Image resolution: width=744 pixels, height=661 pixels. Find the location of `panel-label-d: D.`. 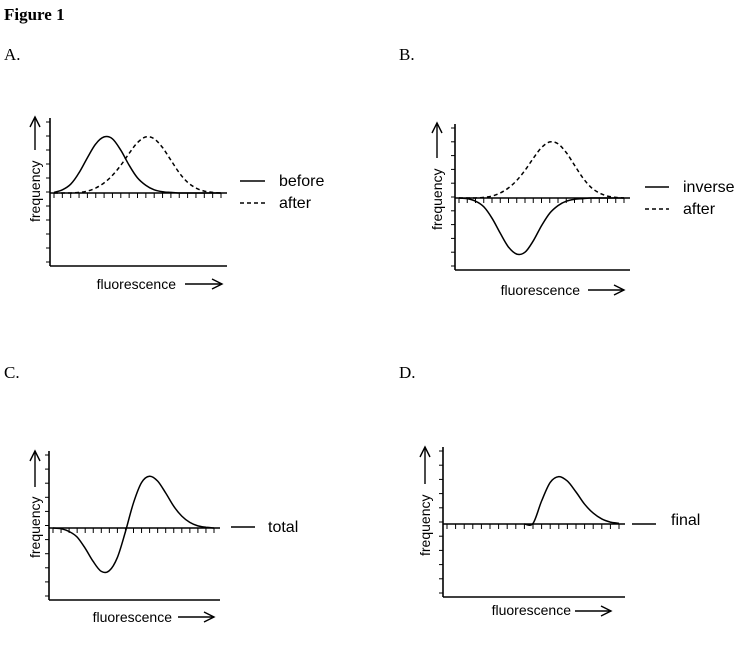

panel-label-d: D. is located at coordinates (407, 372).